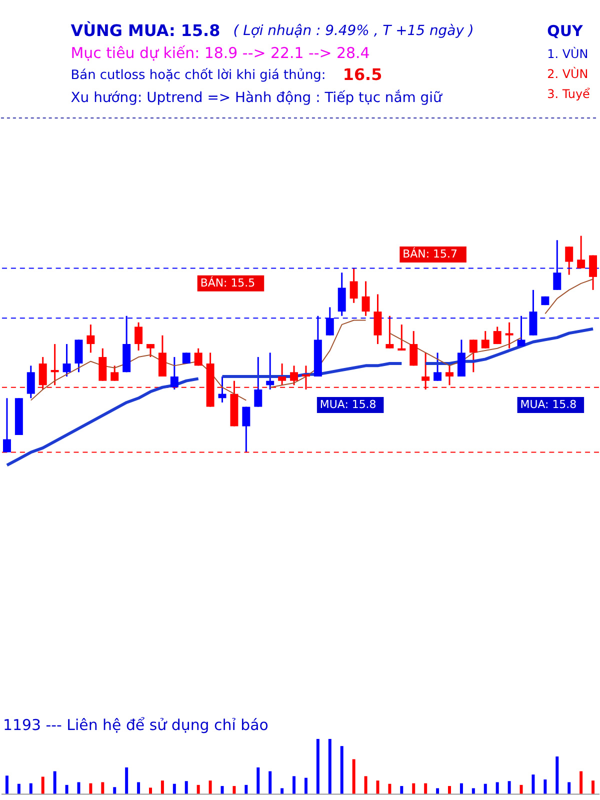 The image size is (600, 800). What do you see at coordinates (430, 253) in the screenshot?
I see `annotation: BÁN: 15.7` at bounding box center [430, 253].